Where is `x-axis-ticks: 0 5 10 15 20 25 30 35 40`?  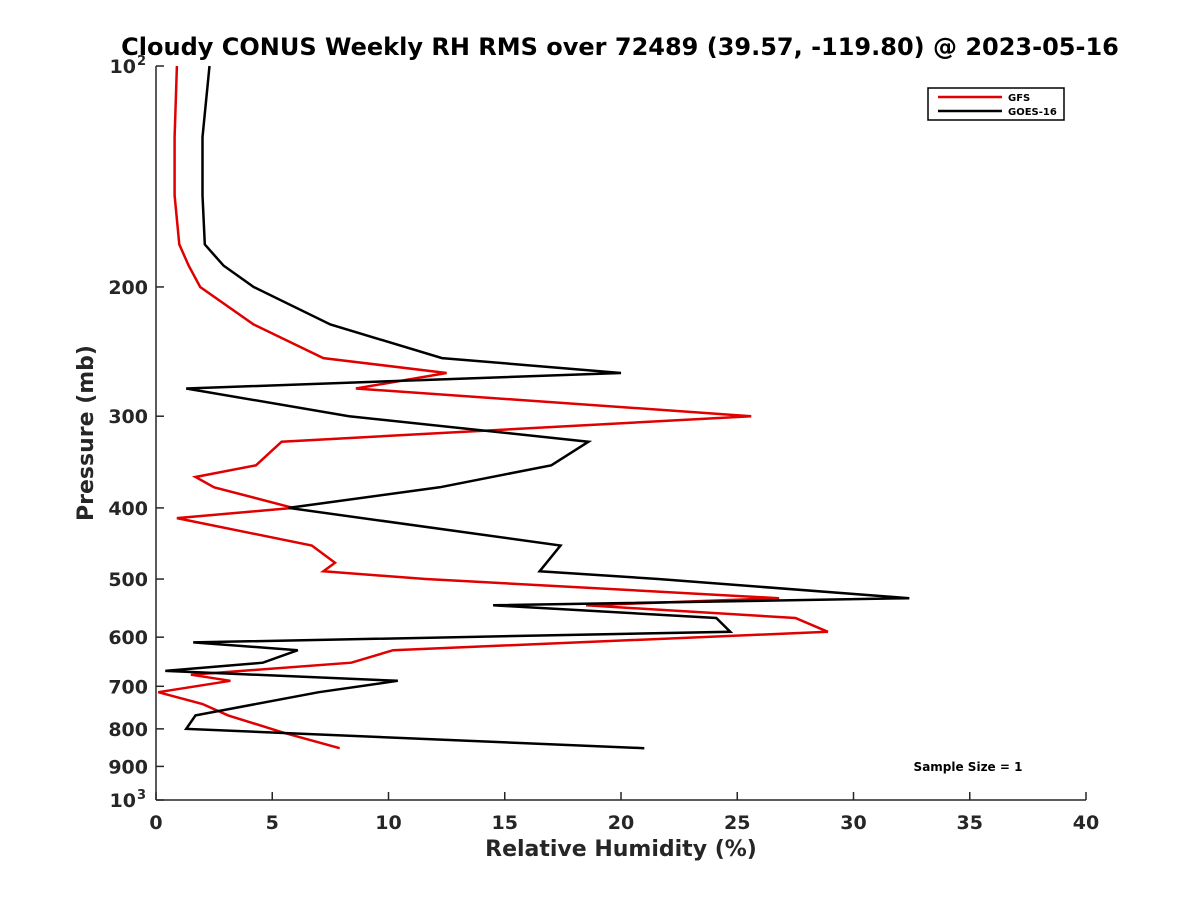
x-axis-ticks: 0 5 10 15 20 25 30 35 40 is located at coordinates (624, 813).